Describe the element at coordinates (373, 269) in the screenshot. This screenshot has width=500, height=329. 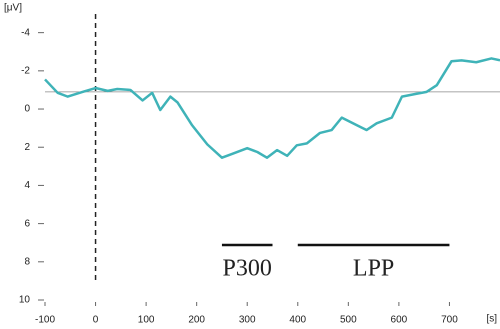
I see `annotation-label: LPP` at that location.